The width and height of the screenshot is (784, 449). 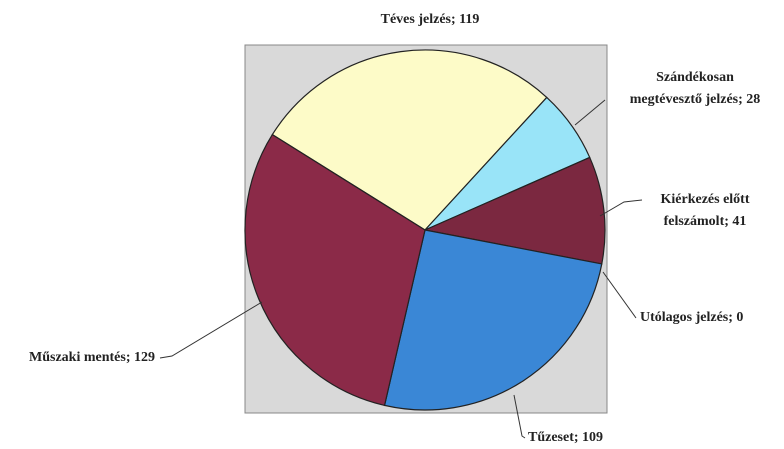 I want to click on slice-label: megtévesztő jelzés; 28, so click(x=695, y=99).